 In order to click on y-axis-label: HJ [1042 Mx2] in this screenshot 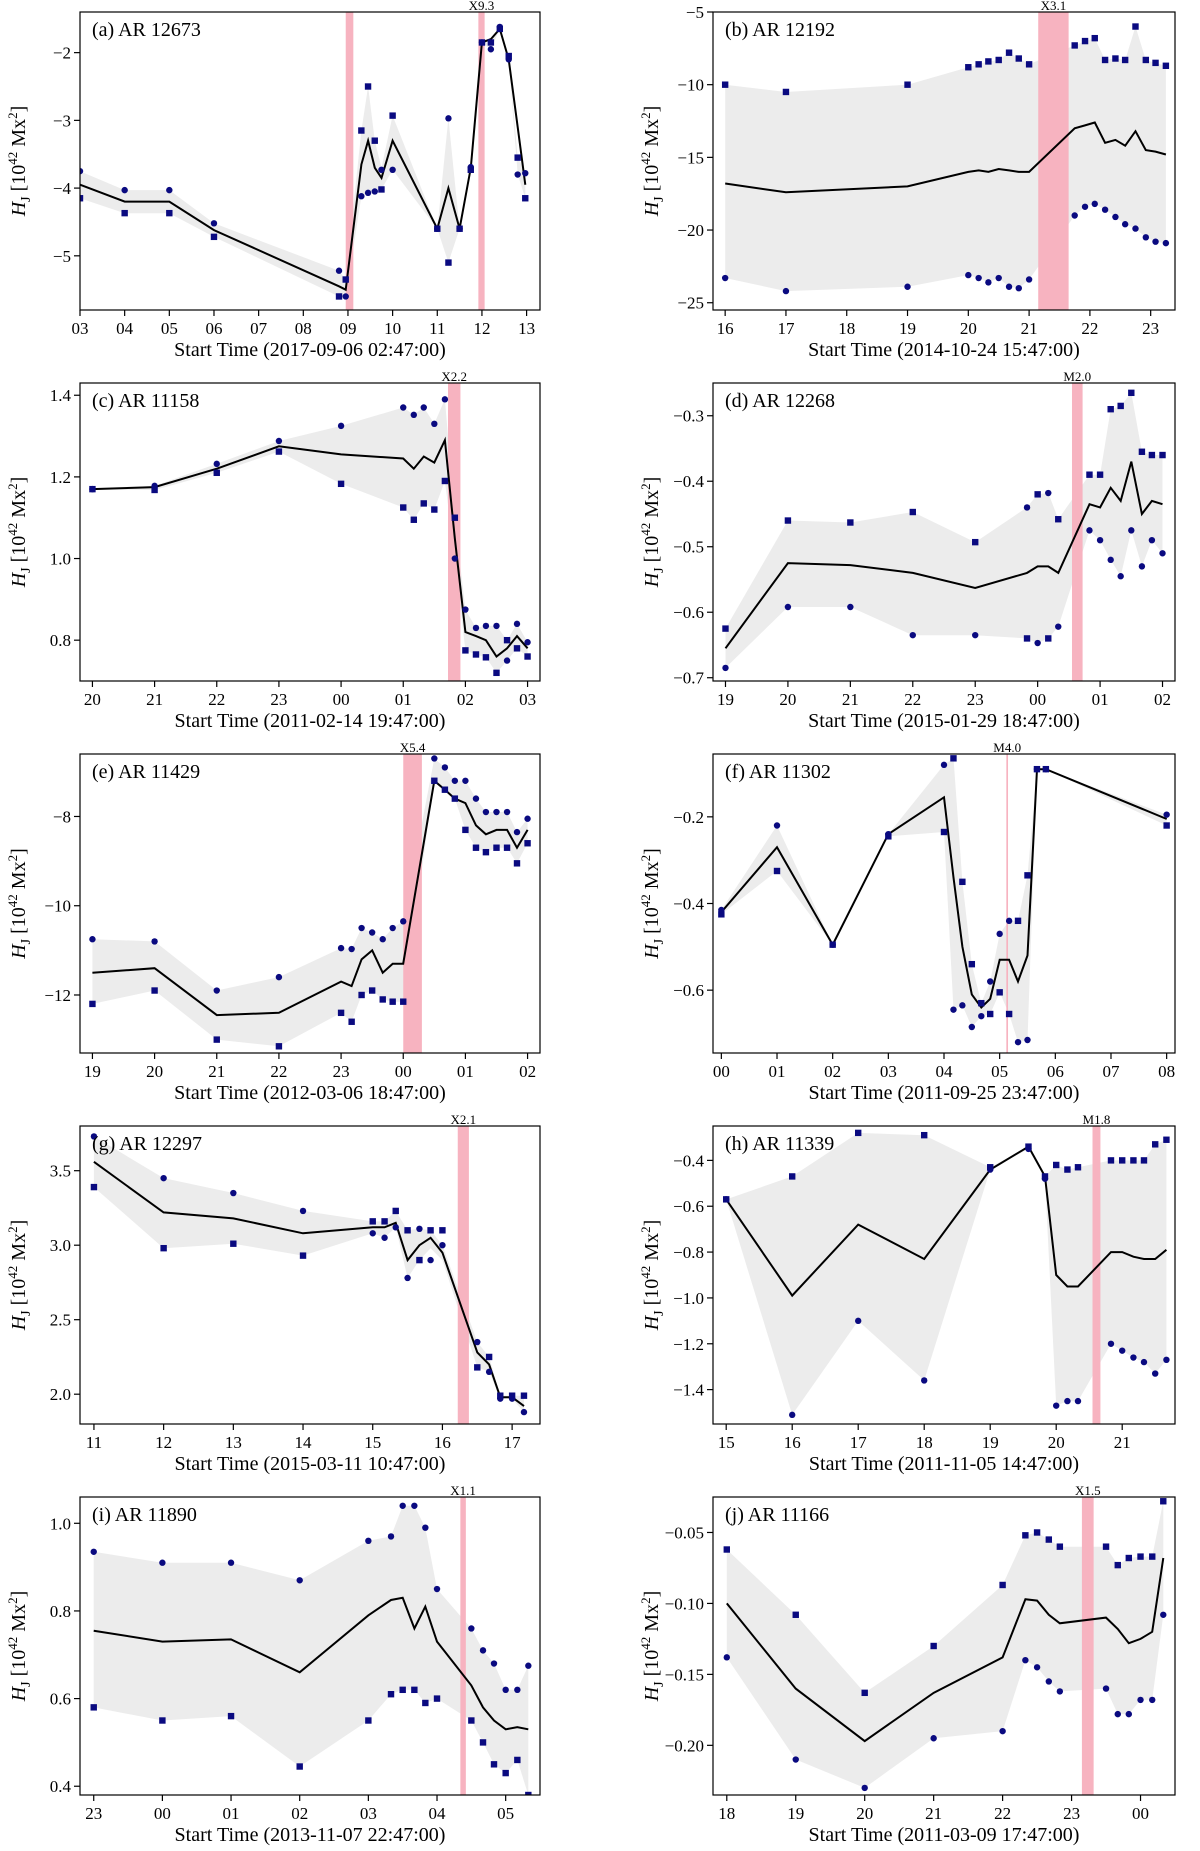, I will do `click(19, 1276)`.